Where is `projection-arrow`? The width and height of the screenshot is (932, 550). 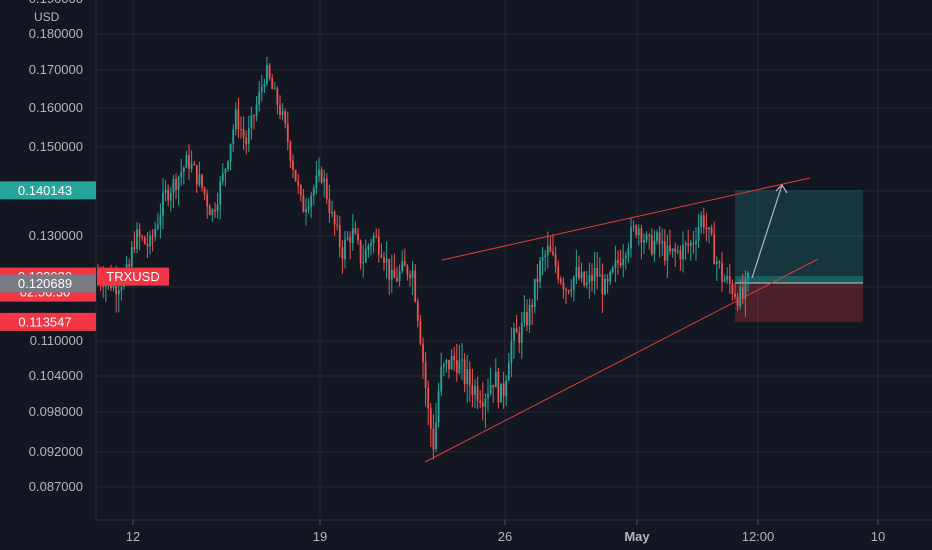 projection-arrow is located at coordinates (767, 231).